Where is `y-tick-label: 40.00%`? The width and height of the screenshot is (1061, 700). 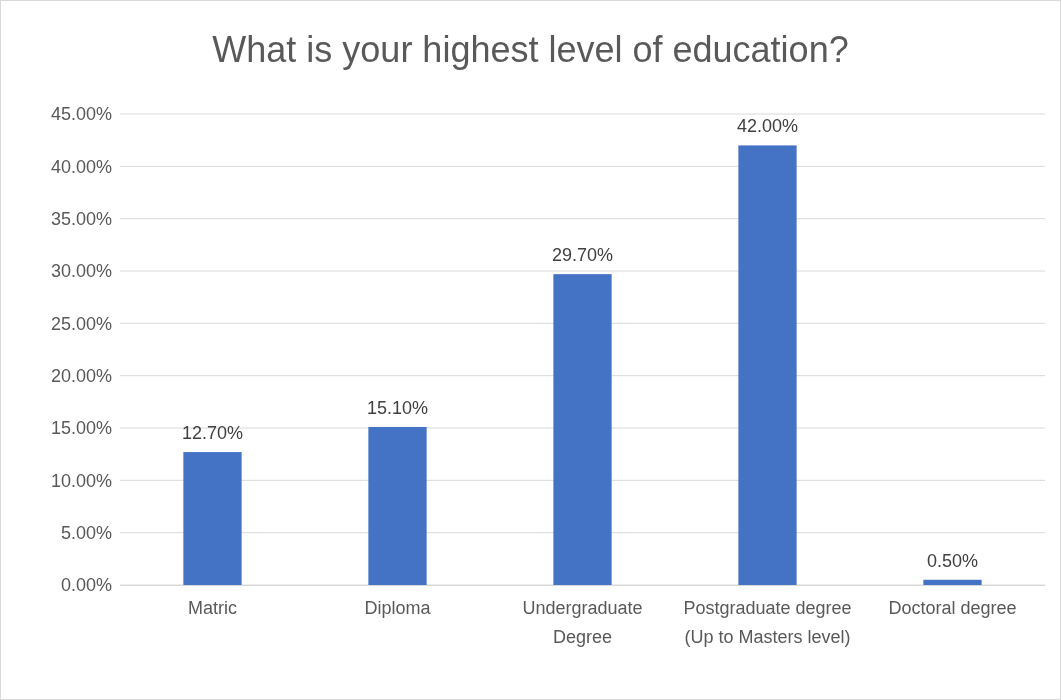 y-tick-label: 40.00% is located at coordinates (81, 166).